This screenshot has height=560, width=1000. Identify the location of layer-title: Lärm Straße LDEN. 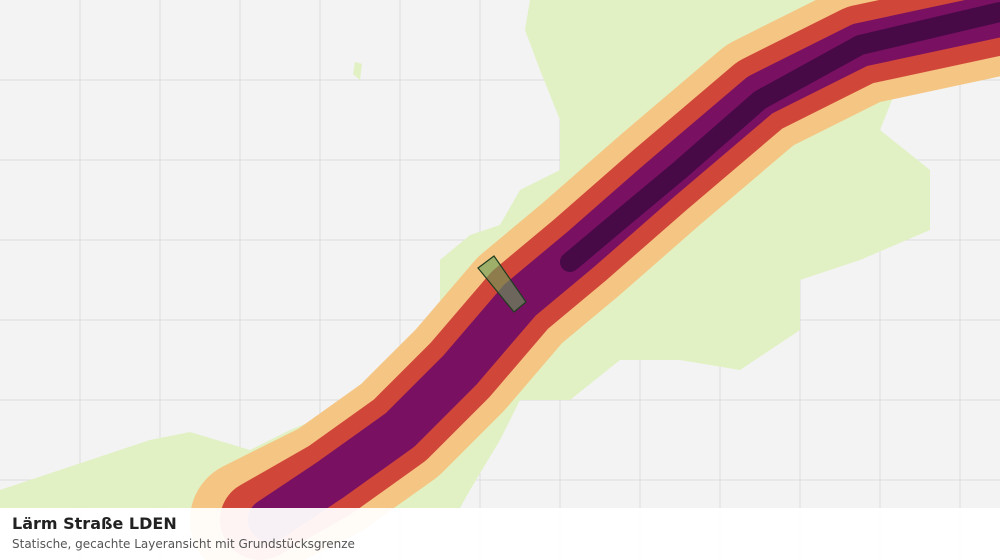
(94, 523).